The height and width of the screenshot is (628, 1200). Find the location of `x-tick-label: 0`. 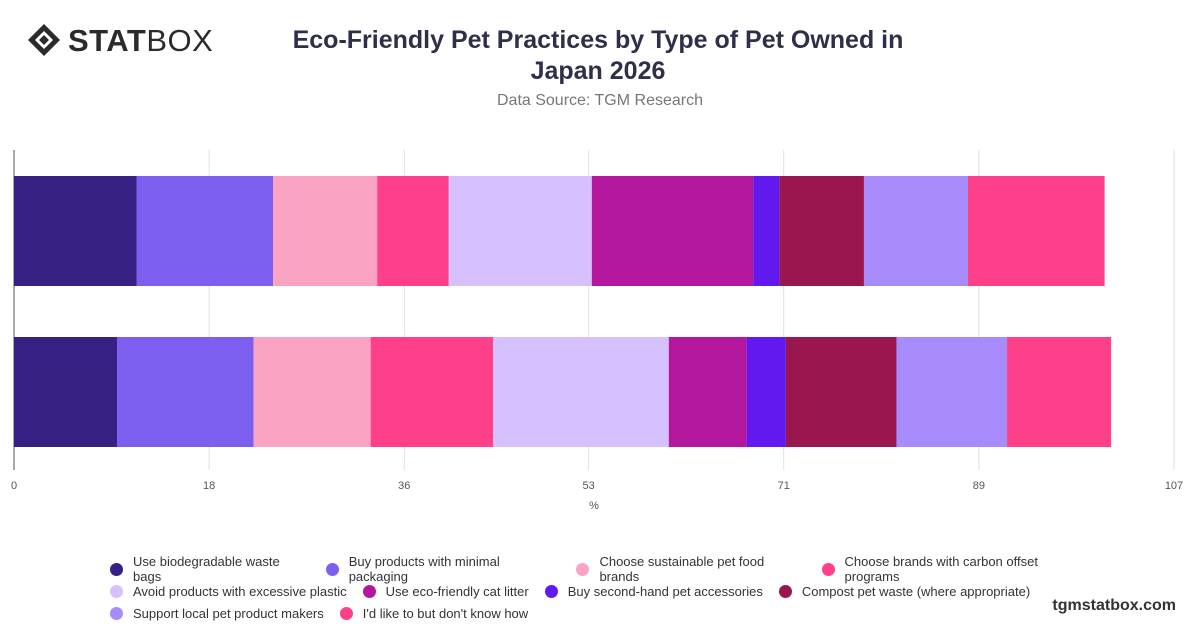

x-tick-label: 0 is located at coordinates (14, 486).